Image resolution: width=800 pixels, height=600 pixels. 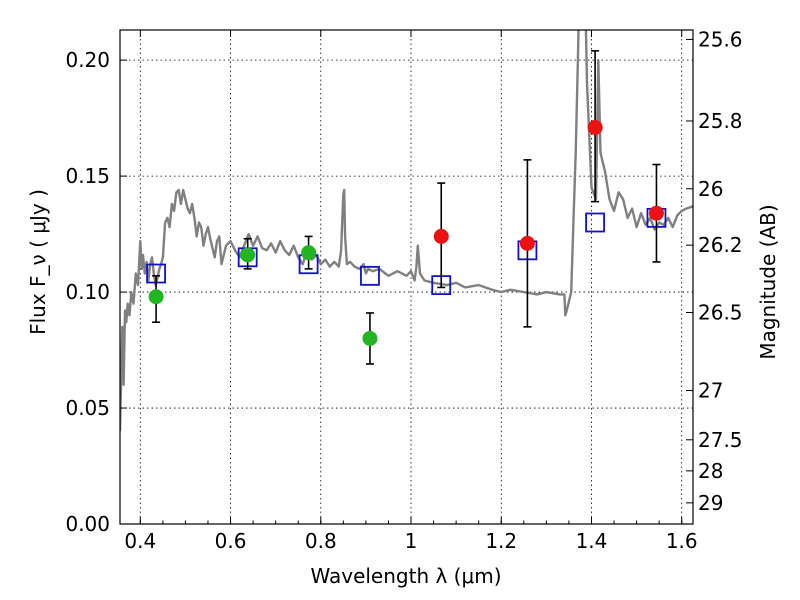 I want to click on x-axis-title: Wavelength λ (μm), so click(x=405, y=576).